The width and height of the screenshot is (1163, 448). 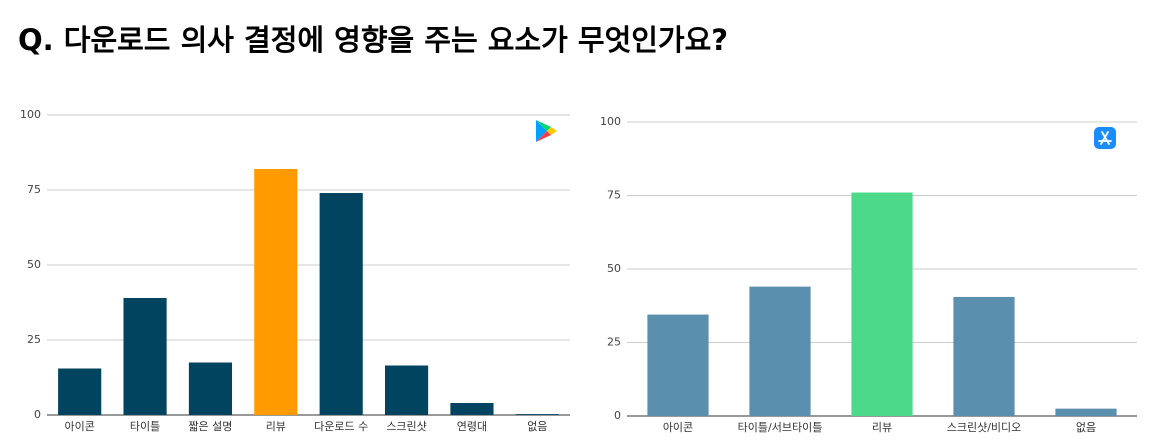 I want to click on x-tick-label: 타이틀/서브타이틀, so click(x=780, y=427).